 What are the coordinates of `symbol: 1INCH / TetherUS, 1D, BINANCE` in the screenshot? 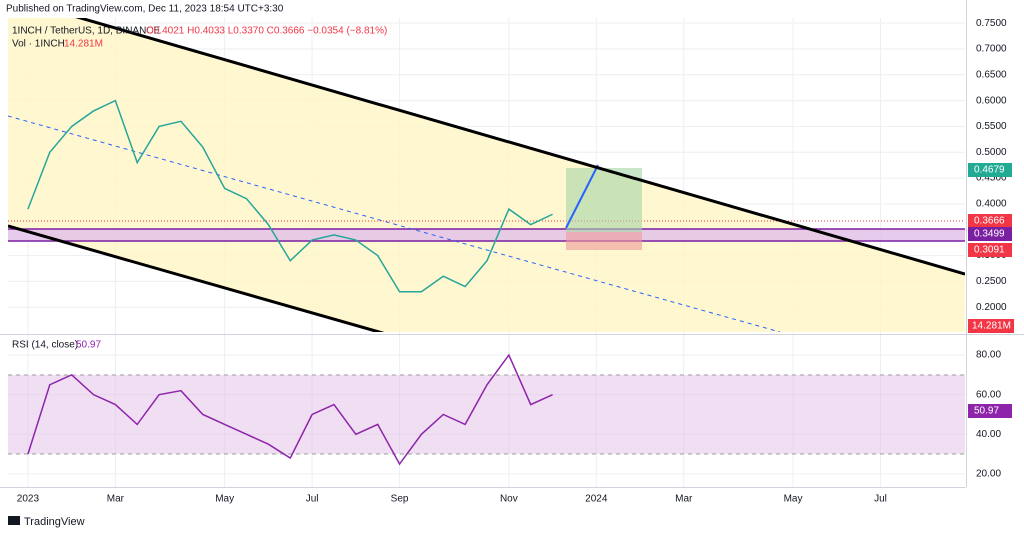 It's located at (86, 31).